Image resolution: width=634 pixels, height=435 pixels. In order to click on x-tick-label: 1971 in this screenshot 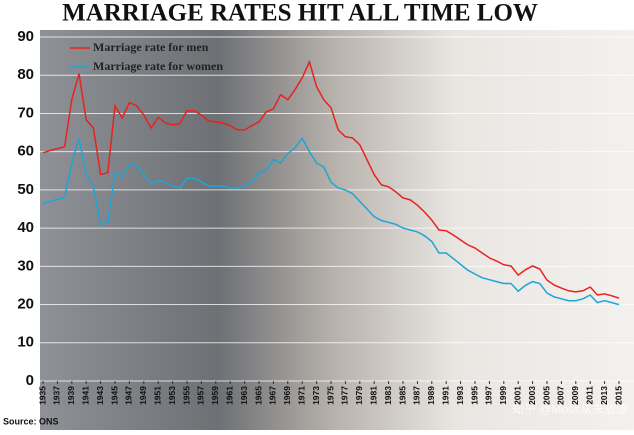, I will do `click(301, 395)`.